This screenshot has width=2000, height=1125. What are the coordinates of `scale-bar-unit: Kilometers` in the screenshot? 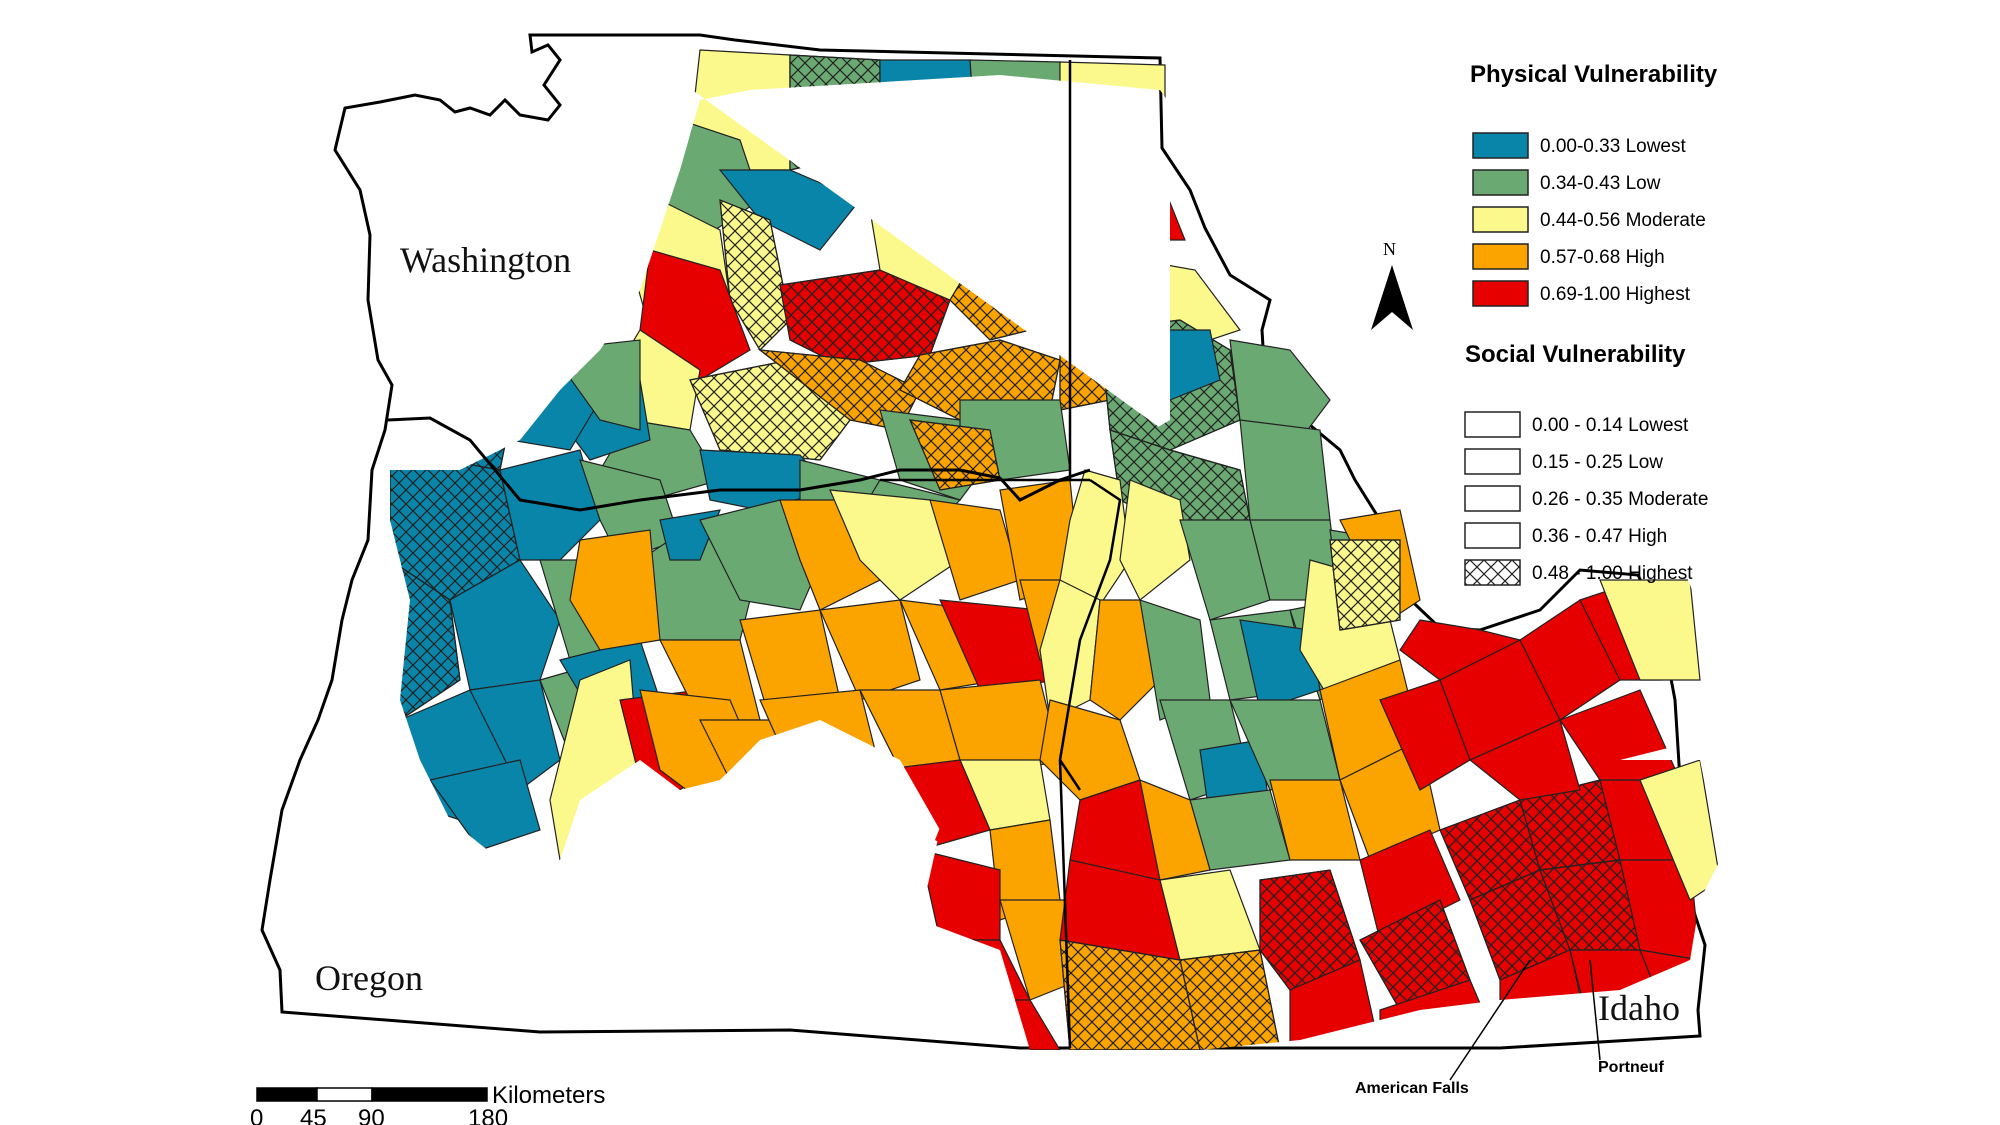 It's located at (548, 1095).